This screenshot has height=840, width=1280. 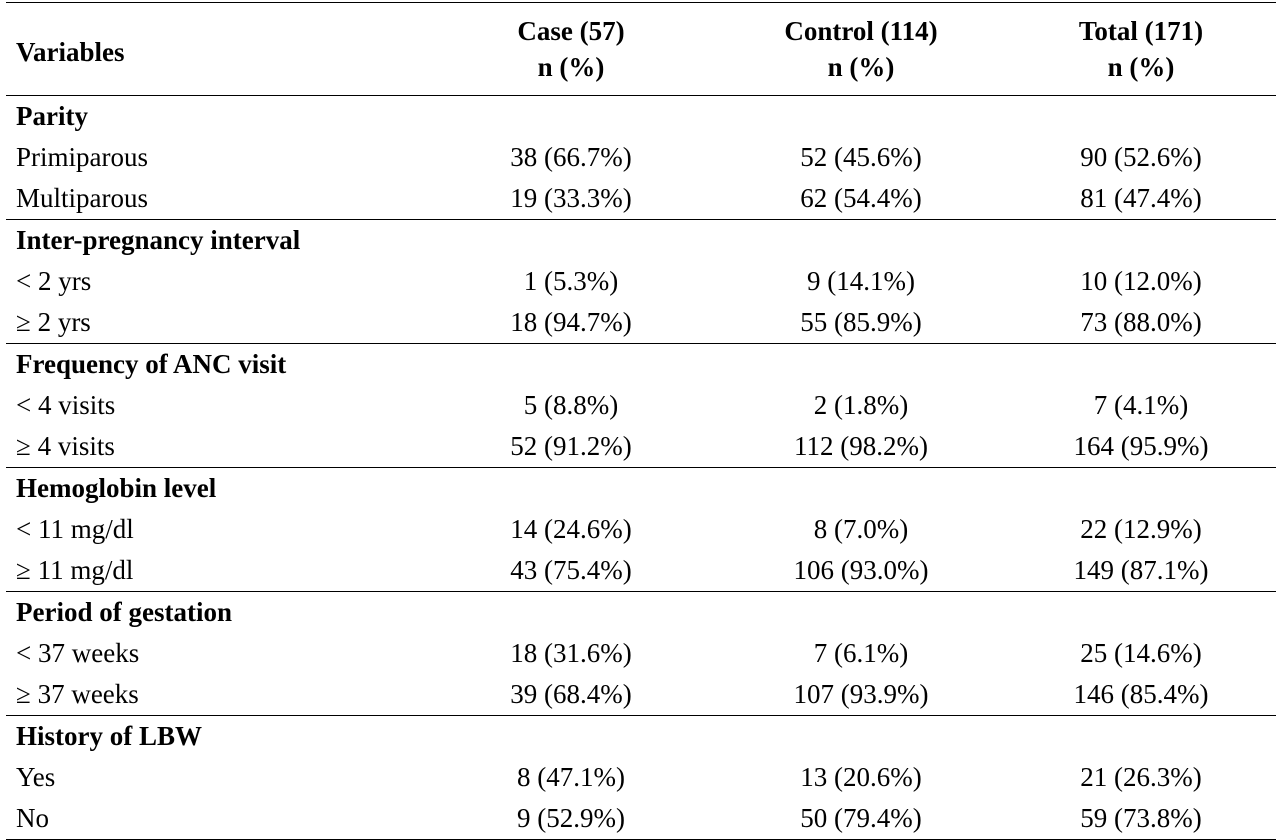 I want to click on header-case-unit: n (%), so click(x=571, y=67).